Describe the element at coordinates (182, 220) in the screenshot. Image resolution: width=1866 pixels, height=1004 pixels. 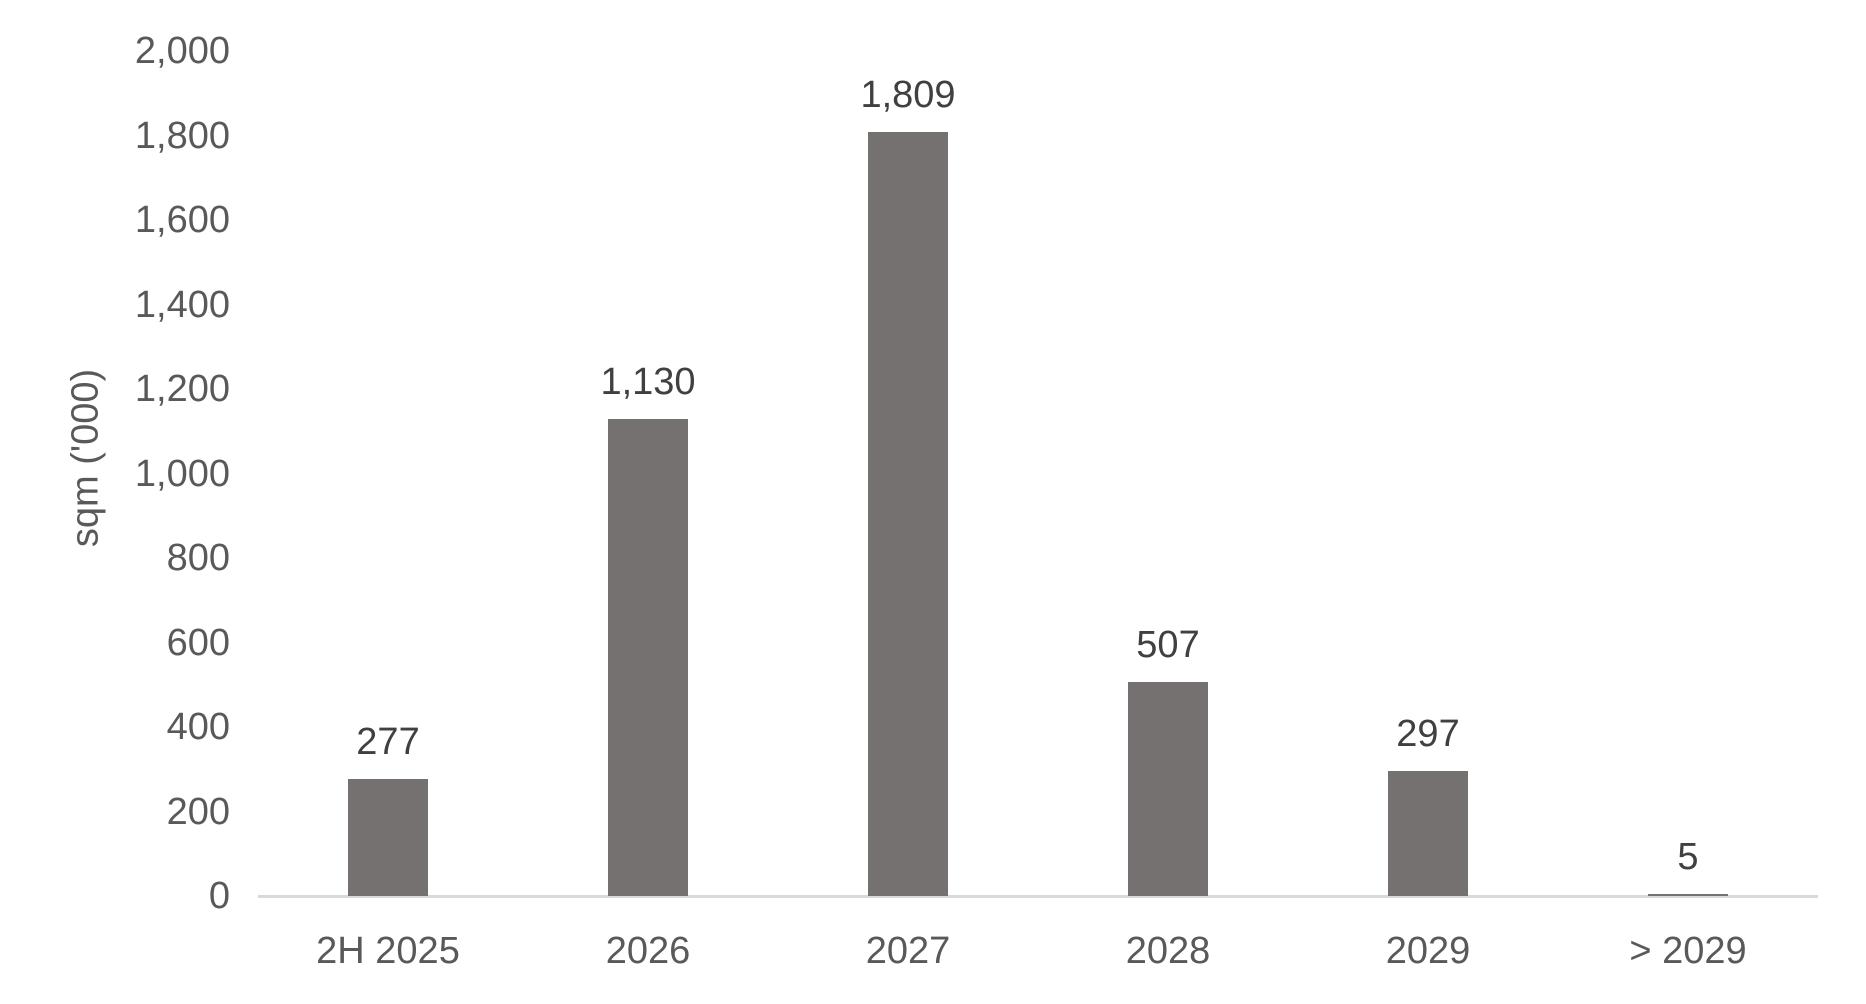
I see `y-tick-label: 1,600` at that location.